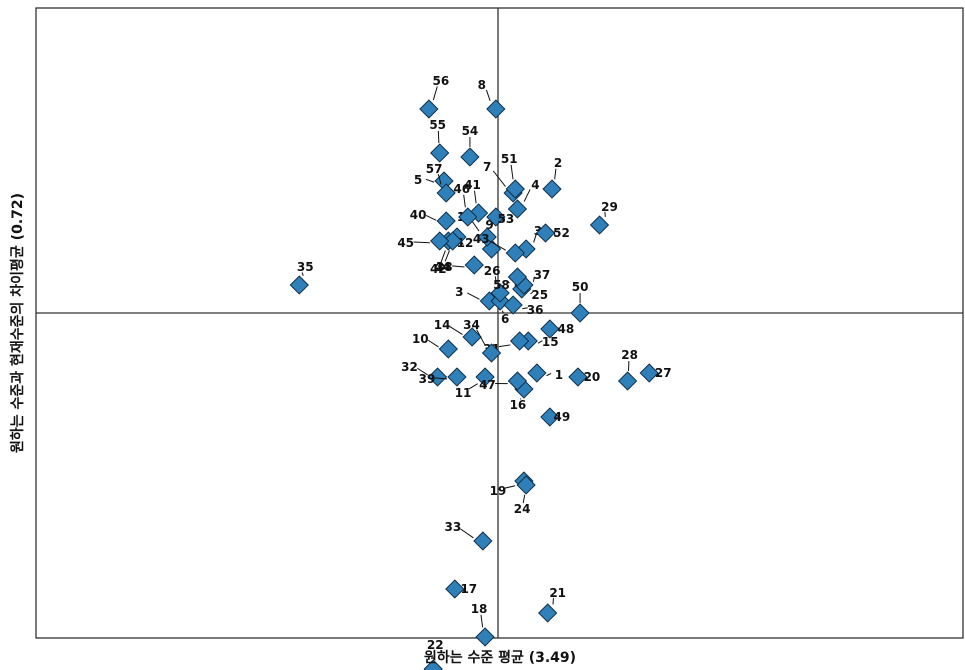 The height and width of the screenshot is (670, 965). What do you see at coordinates (444, 267) in the screenshot?
I see `point-label: 38` at bounding box center [444, 267].